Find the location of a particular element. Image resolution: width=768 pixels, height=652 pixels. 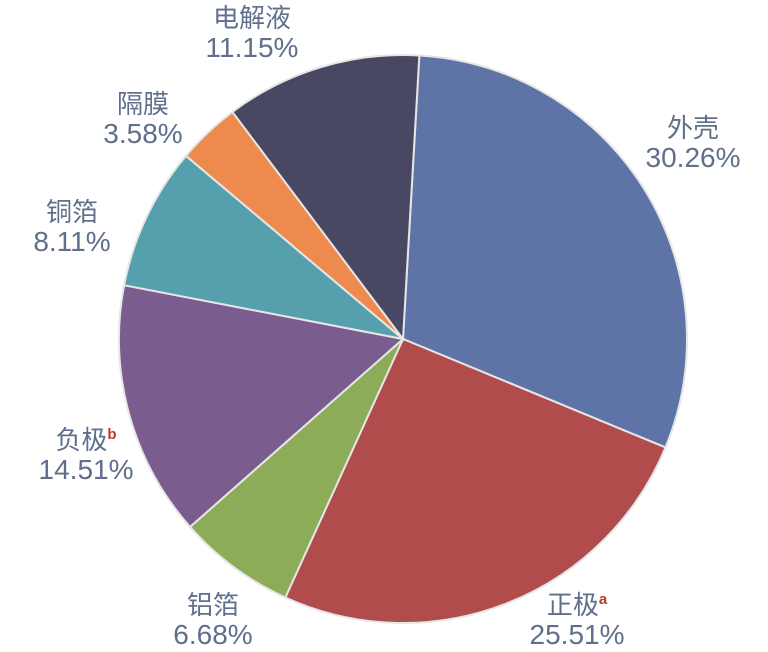

slice-name-label-2: 铝箔 is located at coordinates (213, 606).